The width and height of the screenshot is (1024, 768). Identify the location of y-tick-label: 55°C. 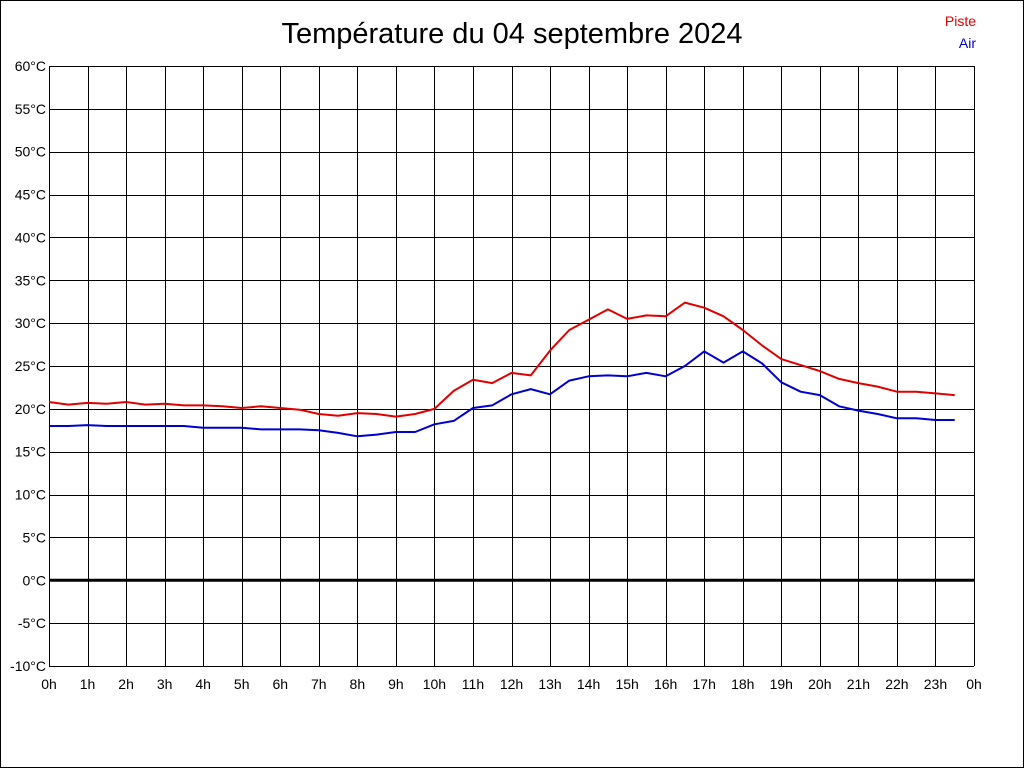
(30, 109).